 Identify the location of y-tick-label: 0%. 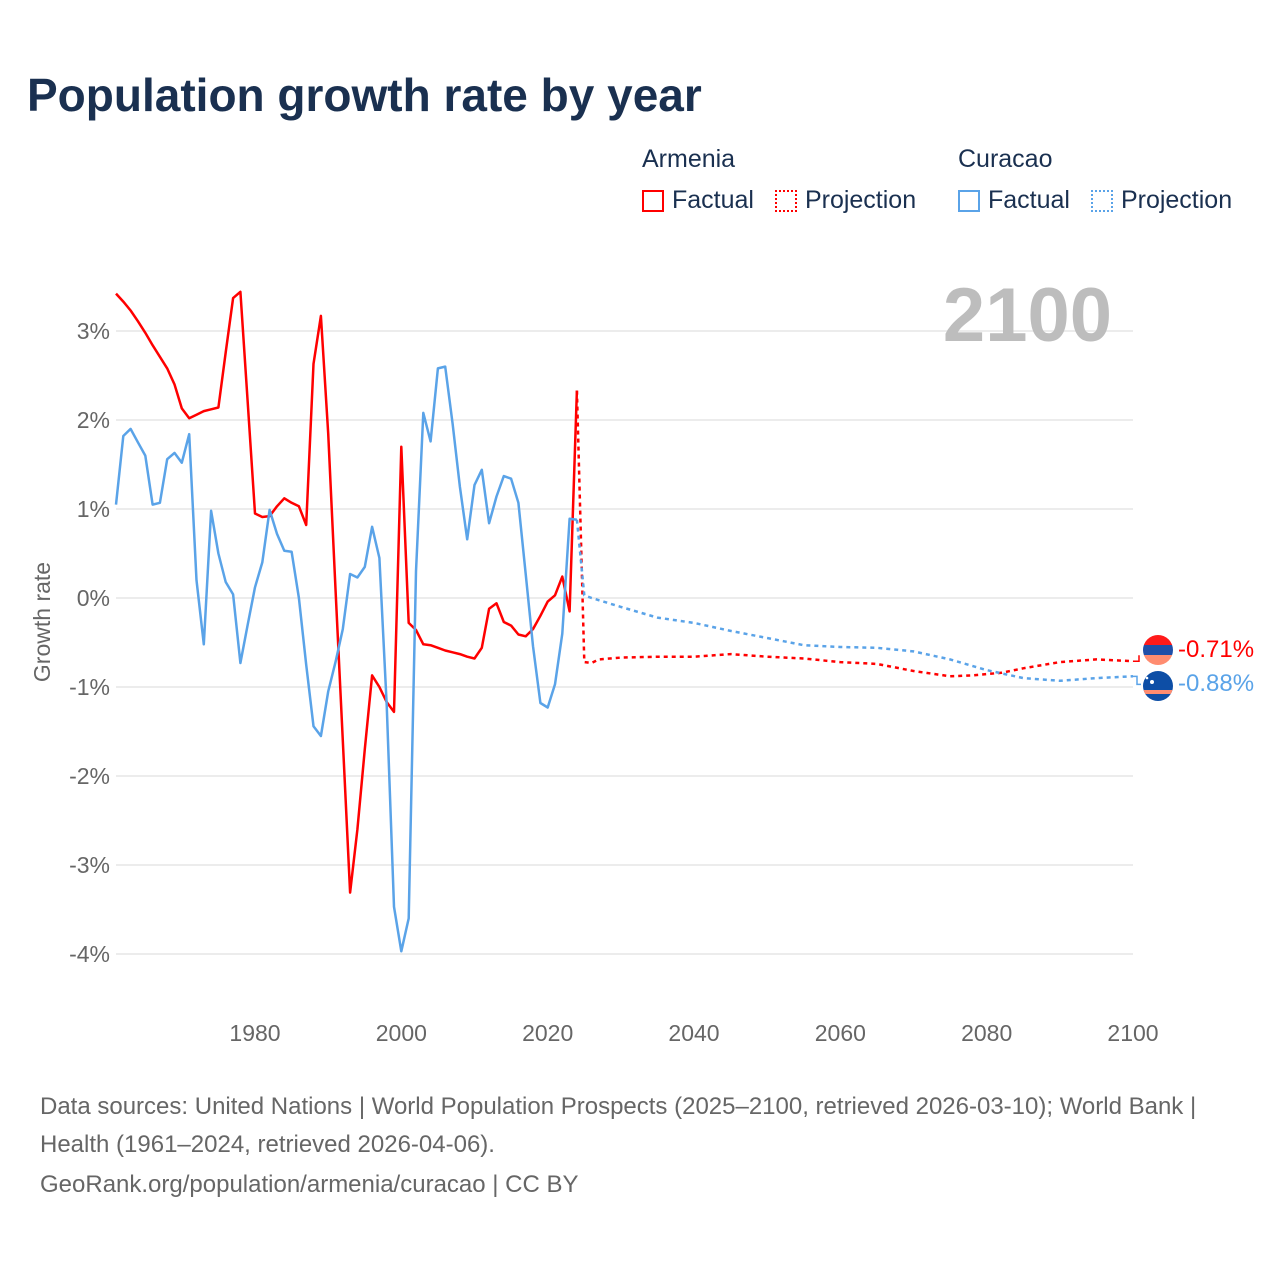
(93, 598).